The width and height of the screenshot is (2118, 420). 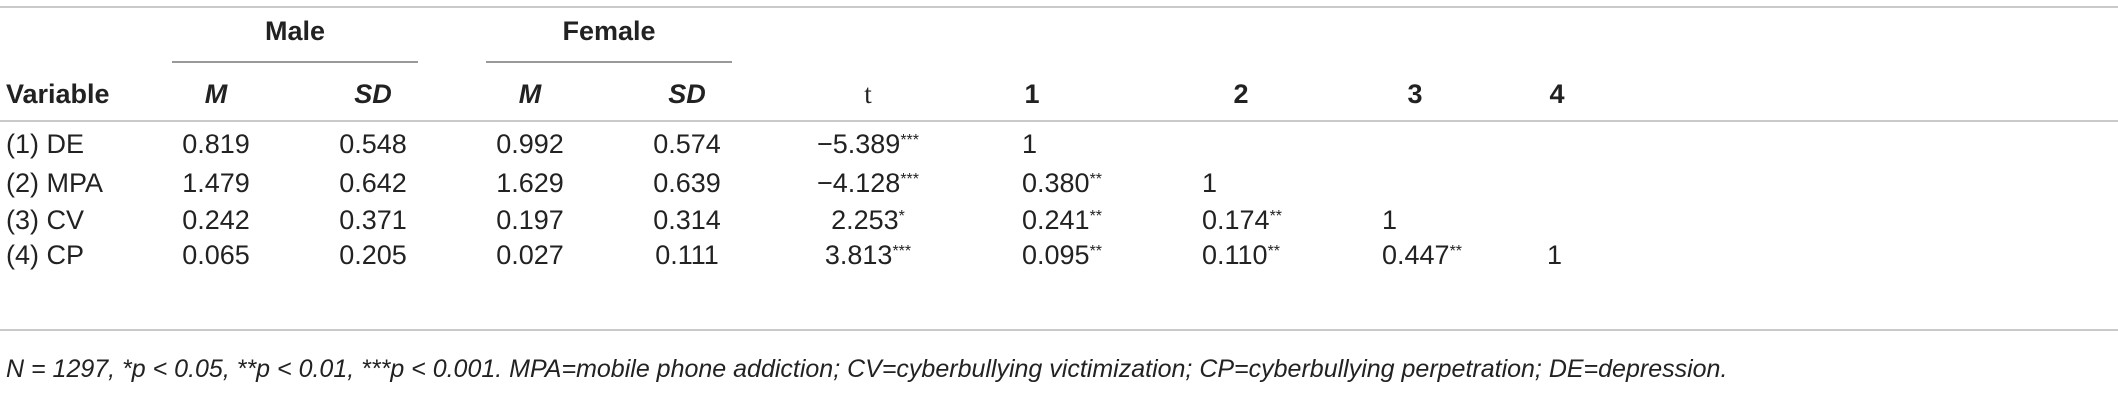 What do you see at coordinates (1056, 183) in the screenshot?
I see `row-2-c1-value: 0.380` at bounding box center [1056, 183].